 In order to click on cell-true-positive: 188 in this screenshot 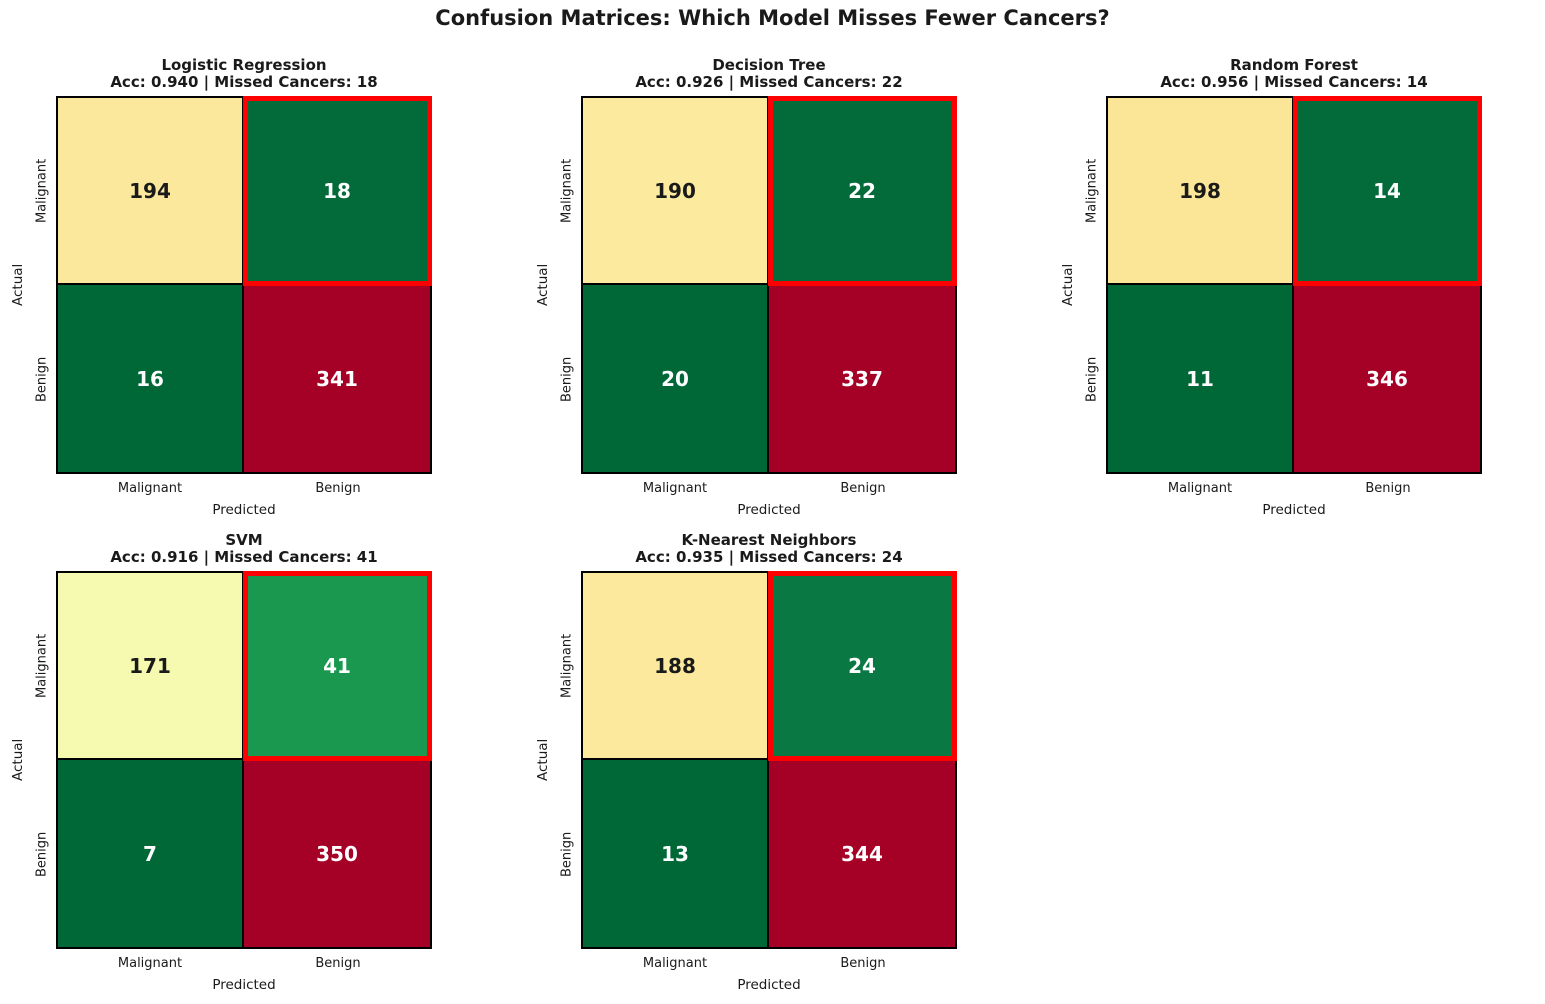, I will do `click(676, 666)`.